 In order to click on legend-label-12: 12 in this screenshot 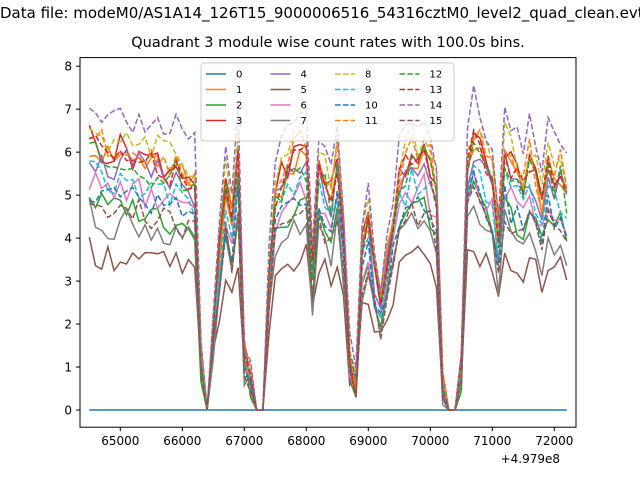, I will do `click(436, 75)`.